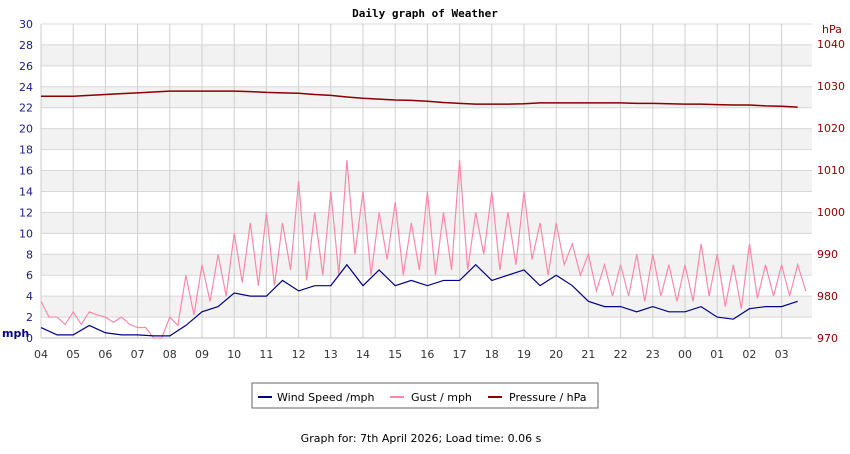  Describe the element at coordinates (460, 354) in the screenshot. I see `x-tick-label: 17` at that location.